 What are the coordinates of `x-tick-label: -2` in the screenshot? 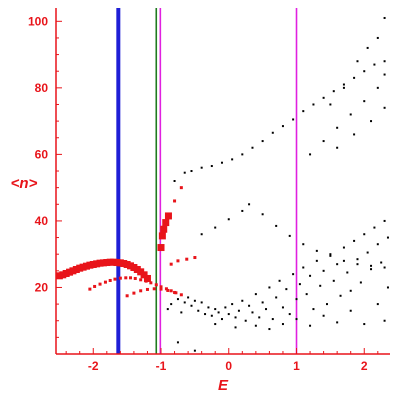 It's located at (93, 366).